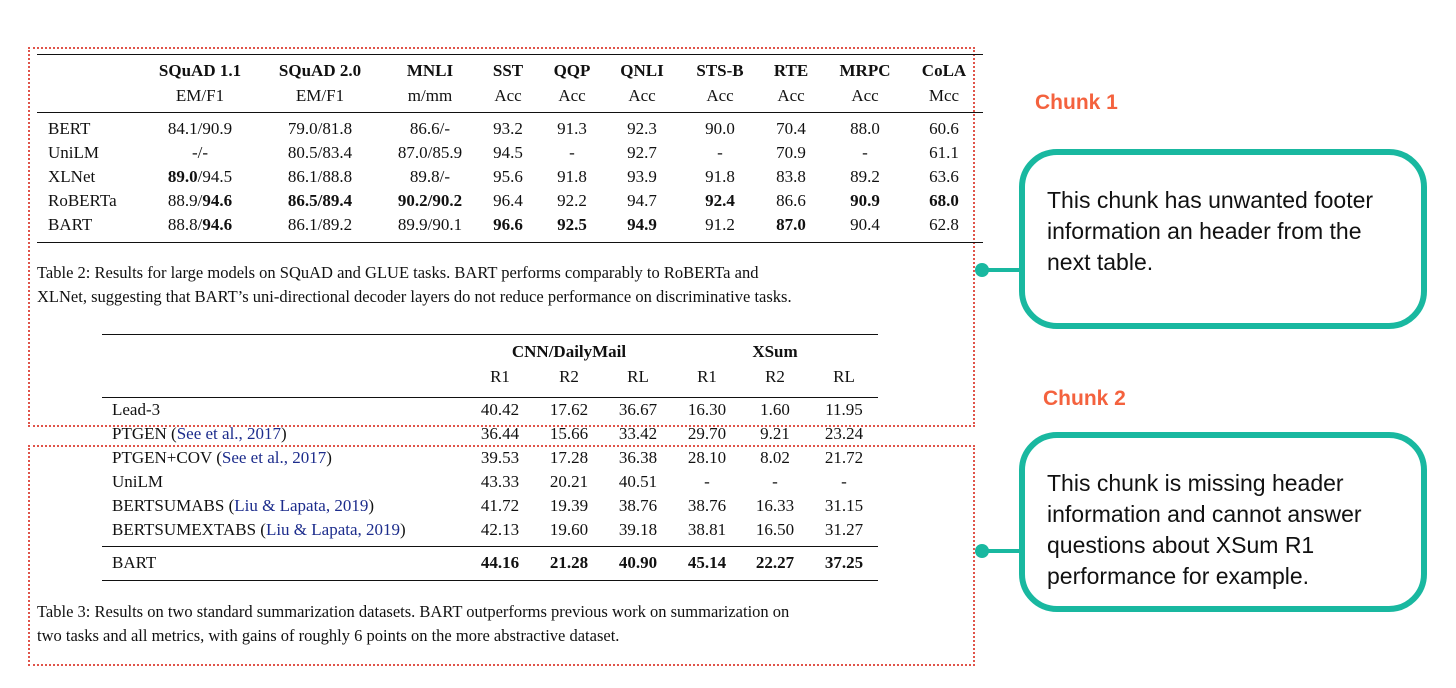  I want to click on table3-subcolumn-header: R2, so click(775, 376).